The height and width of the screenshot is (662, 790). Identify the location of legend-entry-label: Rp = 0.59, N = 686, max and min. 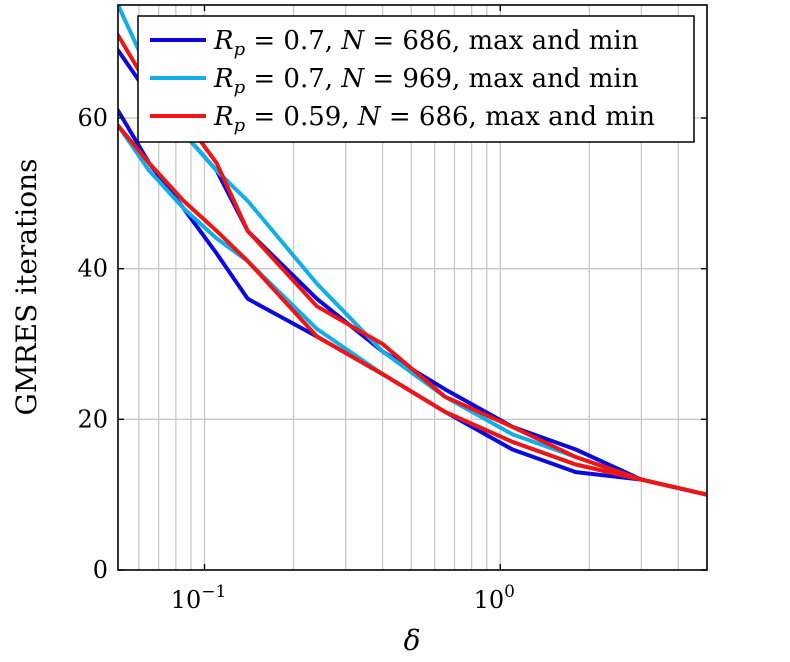
(434, 119).